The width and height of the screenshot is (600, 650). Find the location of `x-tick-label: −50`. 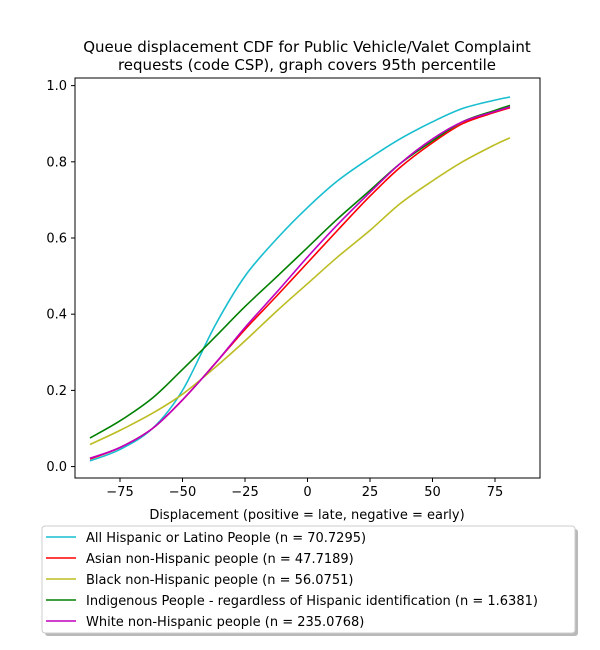

x-tick-label: −50 is located at coordinates (182, 492).